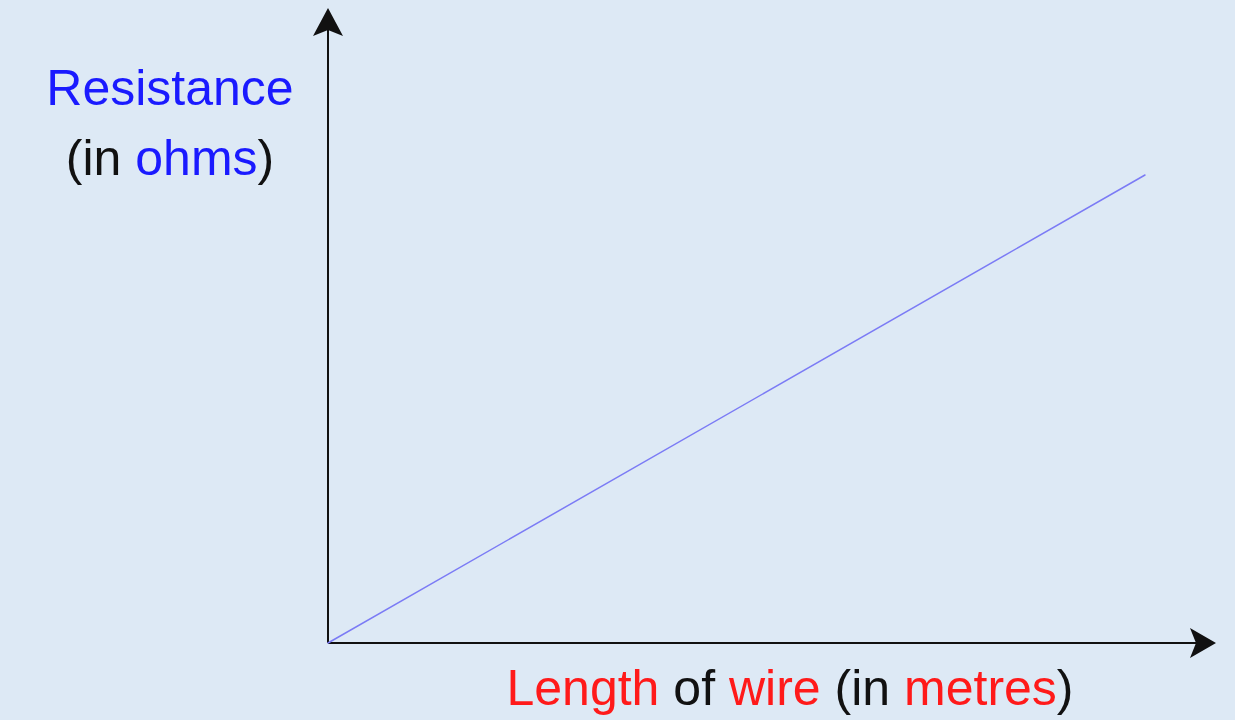 This screenshot has width=1235, height=720. I want to click on y-axis-title: Resistance (in ohms), so click(170, 123).